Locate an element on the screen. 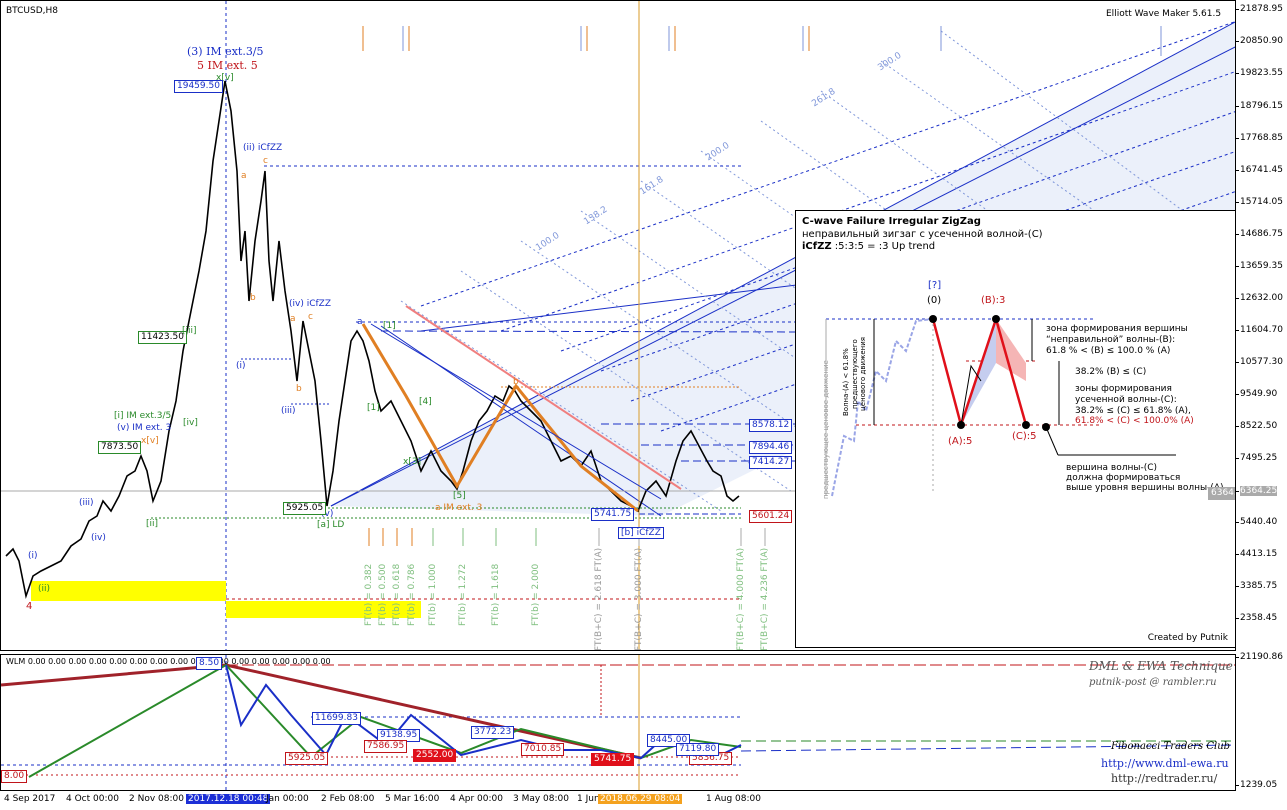  price-tick: 14686.75 is located at coordinates (1259, 234).